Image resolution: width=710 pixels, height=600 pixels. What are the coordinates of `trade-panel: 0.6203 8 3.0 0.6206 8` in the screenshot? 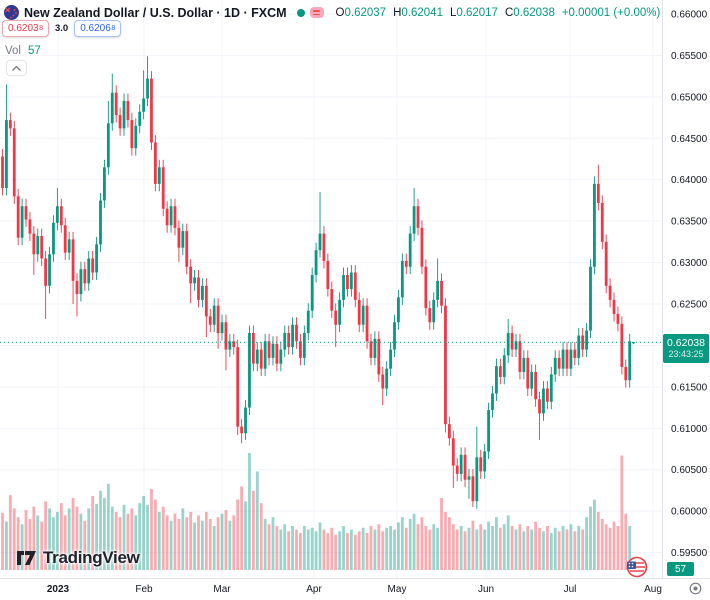 It's located at (62, 28).